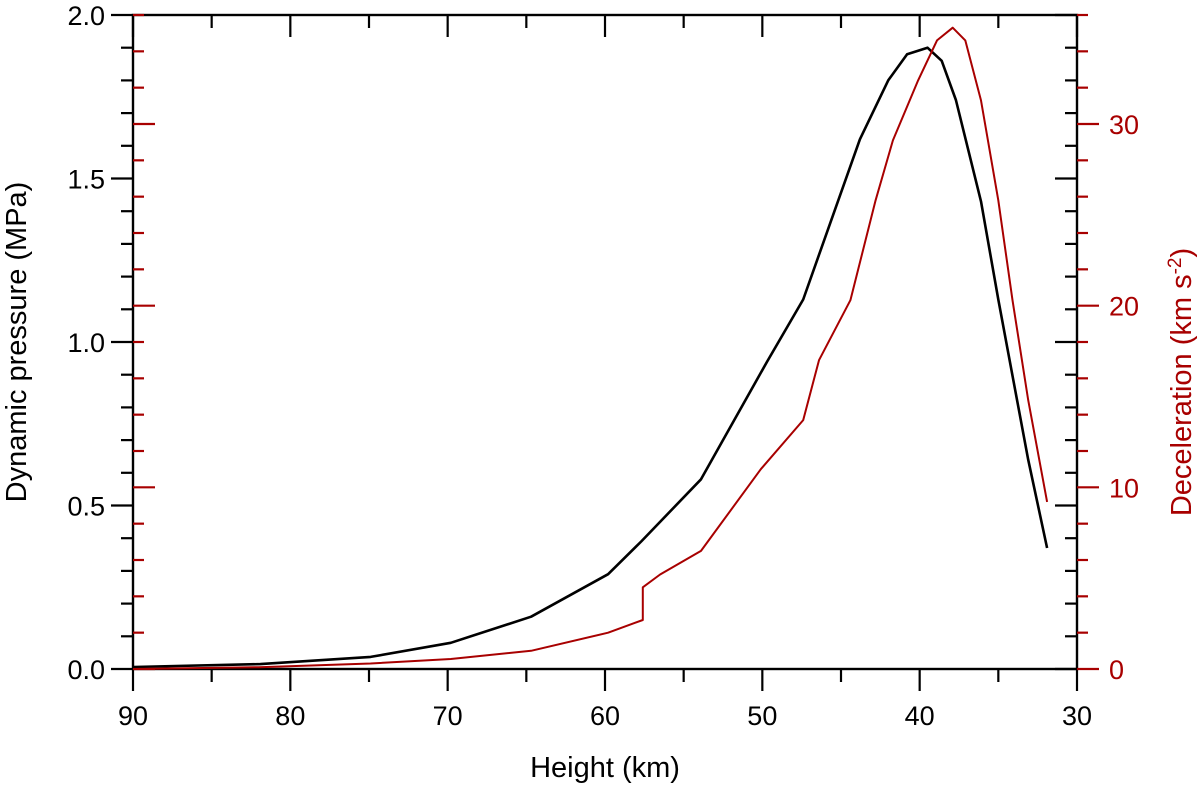  Describe the element at coordinates (86, 507) in the screenshot. I see `y-tick-label: 0.5` at that location.